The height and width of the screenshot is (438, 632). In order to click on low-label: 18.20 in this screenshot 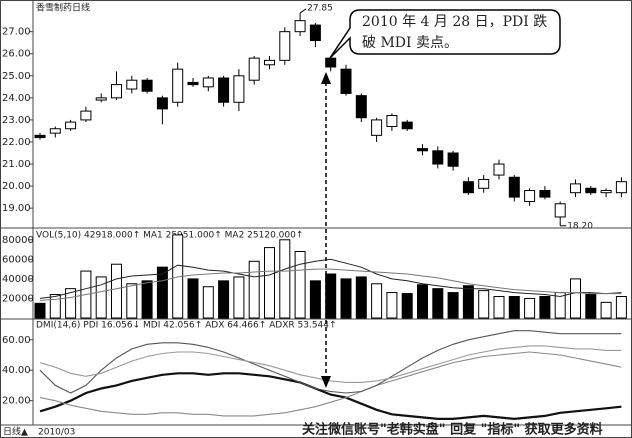, I will do `click(580, 226)`.